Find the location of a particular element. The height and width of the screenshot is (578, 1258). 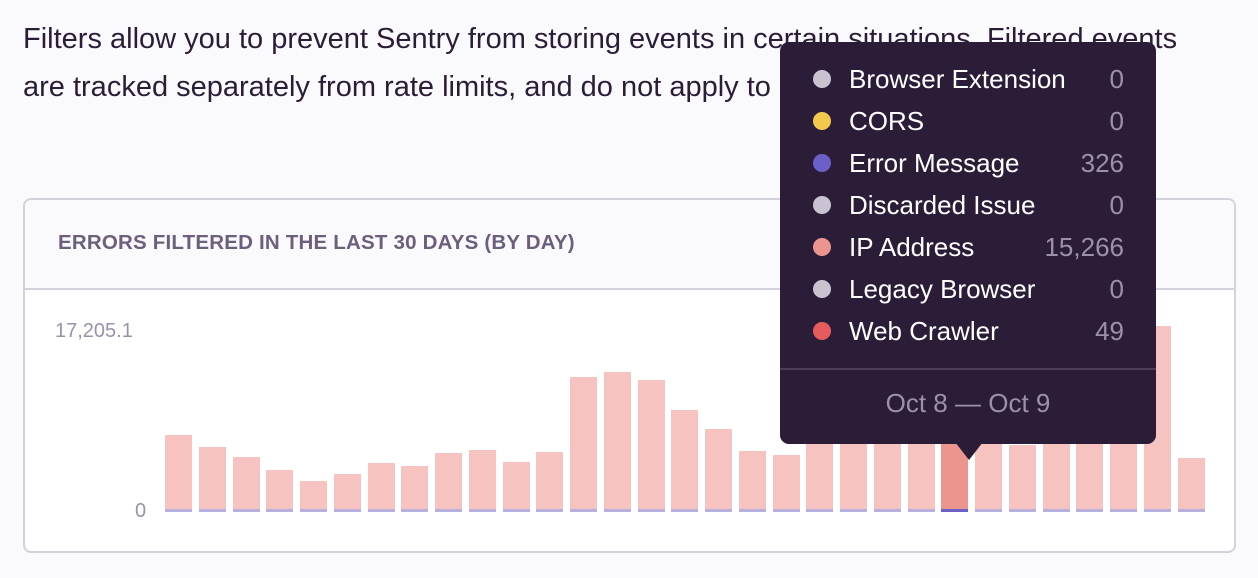

y-axis-max-label: 17,205.1 is located at coordinates (94, 331).